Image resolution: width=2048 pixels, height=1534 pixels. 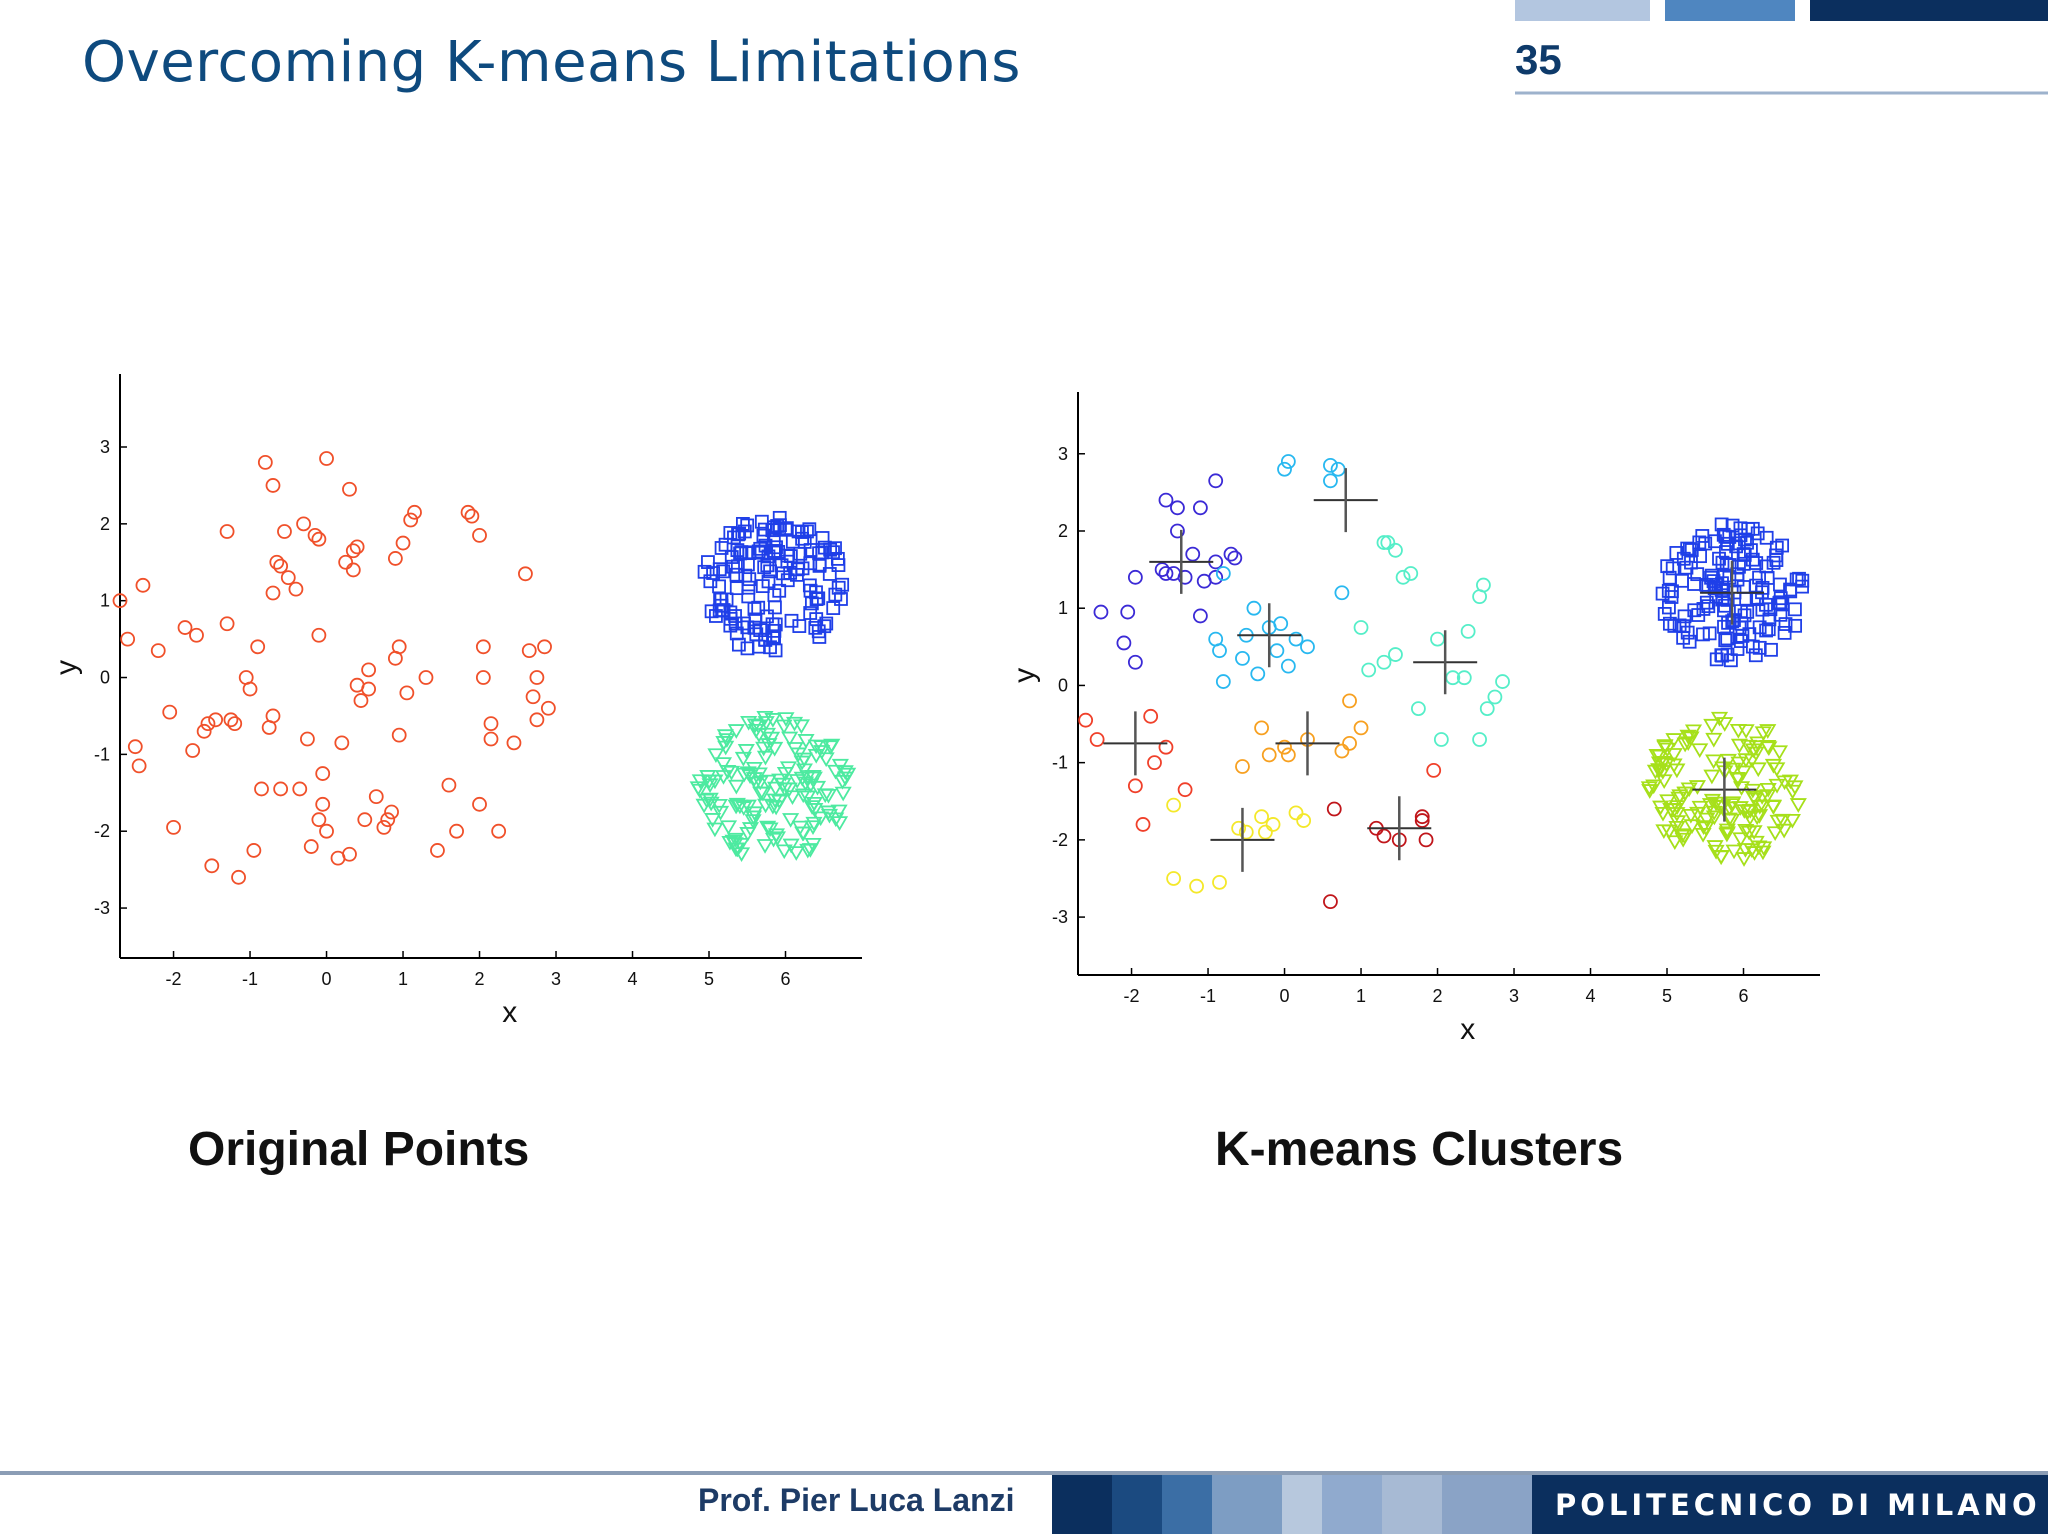 I want to click on y-tick-label: 1, so click(x=1063, y=608).